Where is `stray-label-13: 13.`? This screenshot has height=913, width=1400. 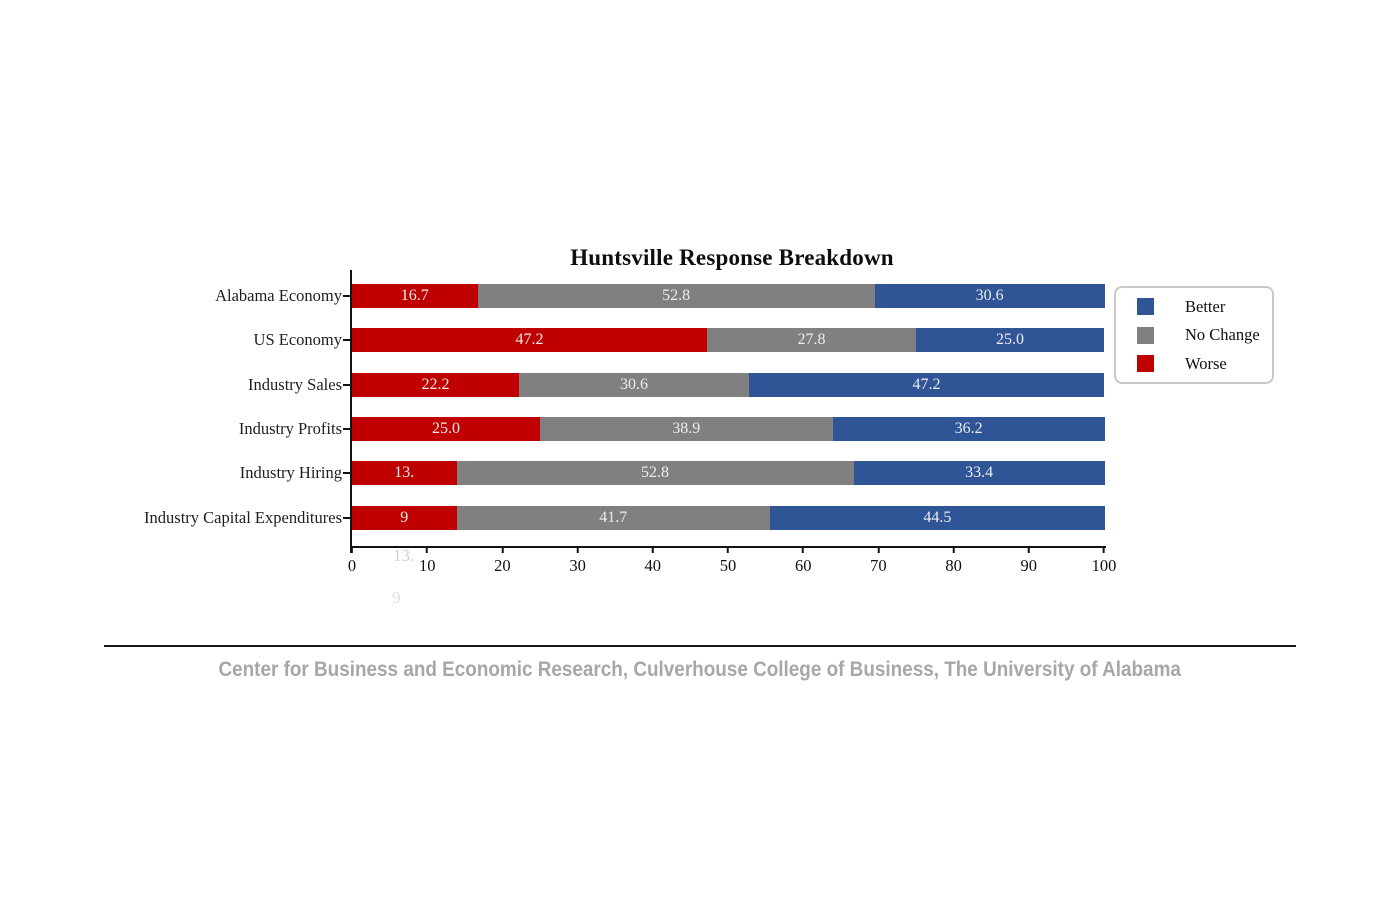
stray-label-13: 13. is located at coordinates (404, 555).